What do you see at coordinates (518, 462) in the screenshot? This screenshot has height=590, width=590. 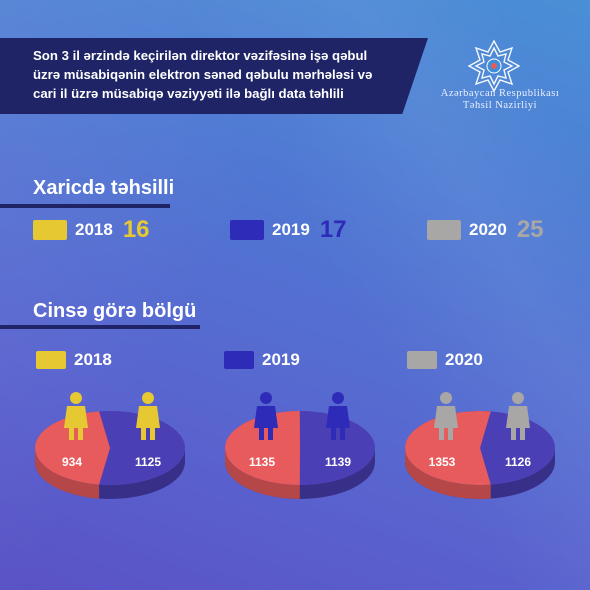 I see `pie-label-male-2020: 1126` at bounding box center [518, 462].